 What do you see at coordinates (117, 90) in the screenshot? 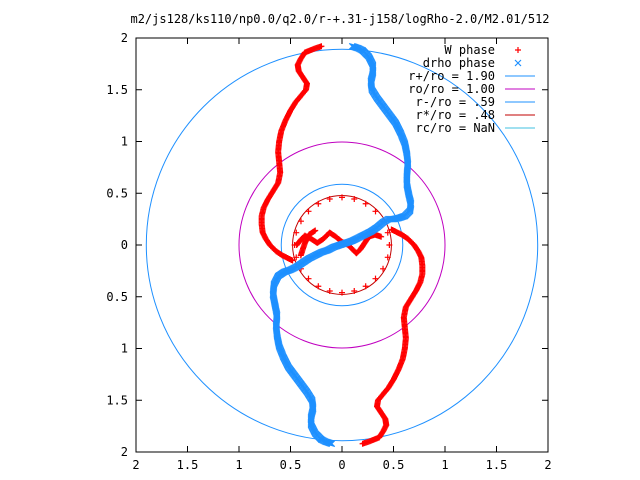
I see `y-tick-label-1: 1.5` at bounding box center [117, 90].